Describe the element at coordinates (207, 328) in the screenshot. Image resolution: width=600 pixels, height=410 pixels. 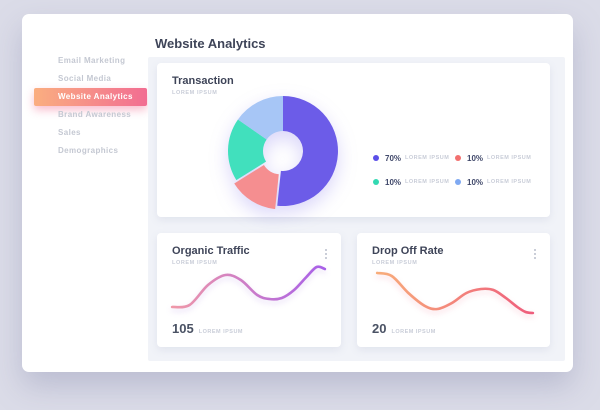
I see `organic-value-row: 105 LOREM IPSUM` at that location.